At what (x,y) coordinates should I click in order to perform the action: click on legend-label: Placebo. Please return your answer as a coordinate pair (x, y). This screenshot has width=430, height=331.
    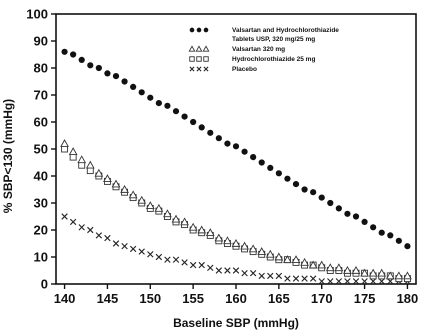
    Looking at the image, I should click on (244, 69).